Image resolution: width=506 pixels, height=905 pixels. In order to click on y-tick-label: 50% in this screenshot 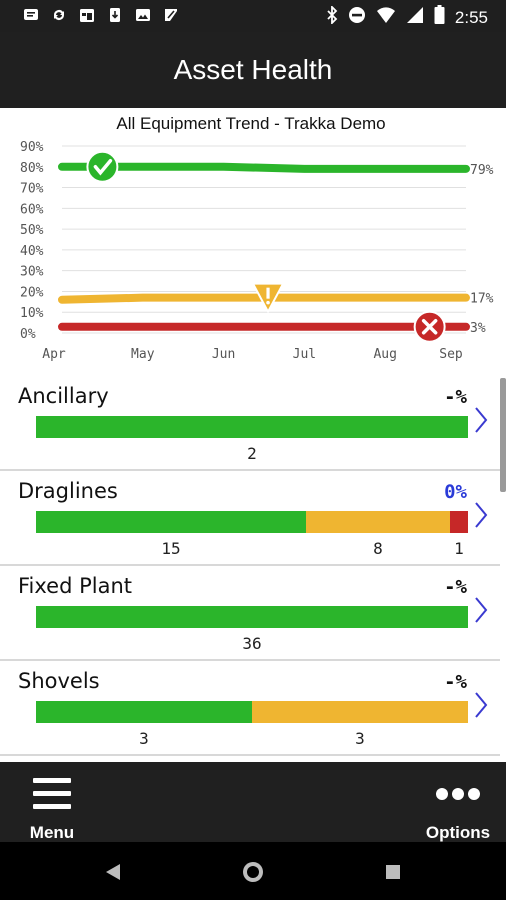, I will do `click(32, 230)`.